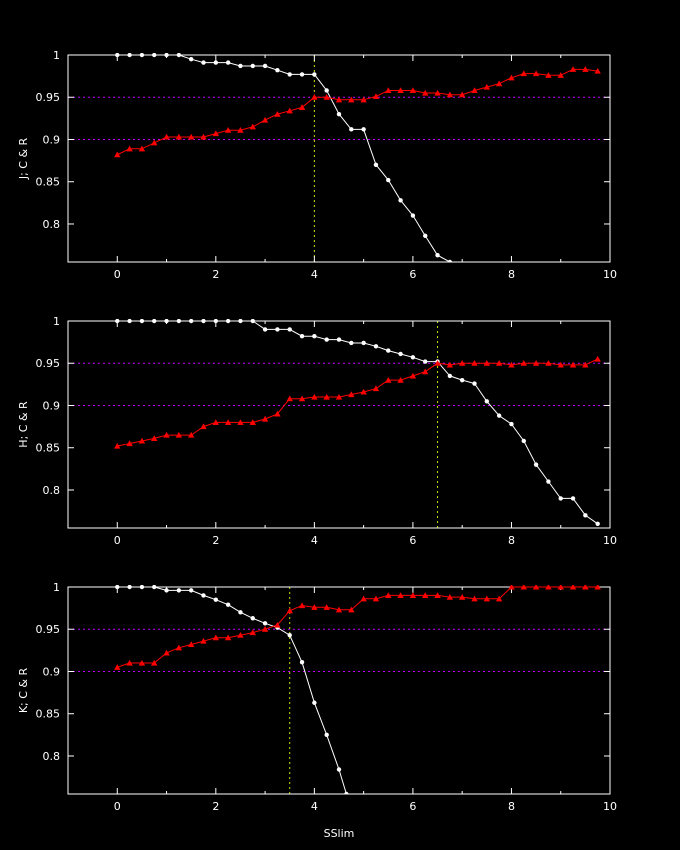 Image resolution: width=680 pixels, height=850 pixels. I want to click on y-tick-label: 0.8, so click(52, 756).